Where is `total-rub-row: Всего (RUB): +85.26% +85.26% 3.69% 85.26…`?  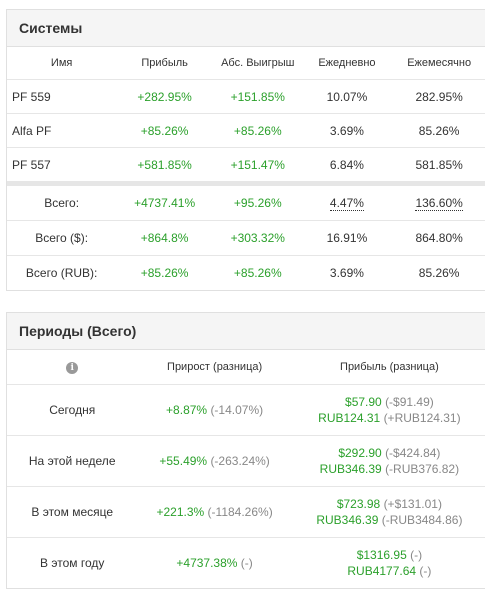 total-rub-row: Всего (RUB): +85.26% +85.26% 3.69% 85.26… is located at coordinates (246, 273).